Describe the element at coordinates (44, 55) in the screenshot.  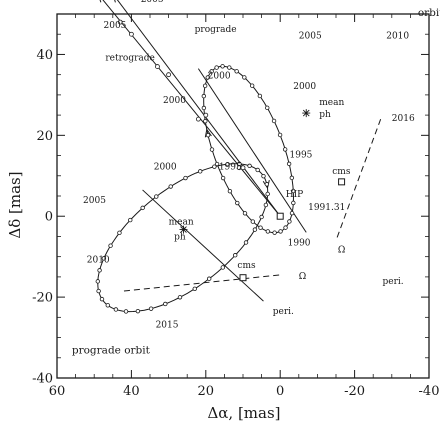
I see `y-tick-label: 40` at that location.